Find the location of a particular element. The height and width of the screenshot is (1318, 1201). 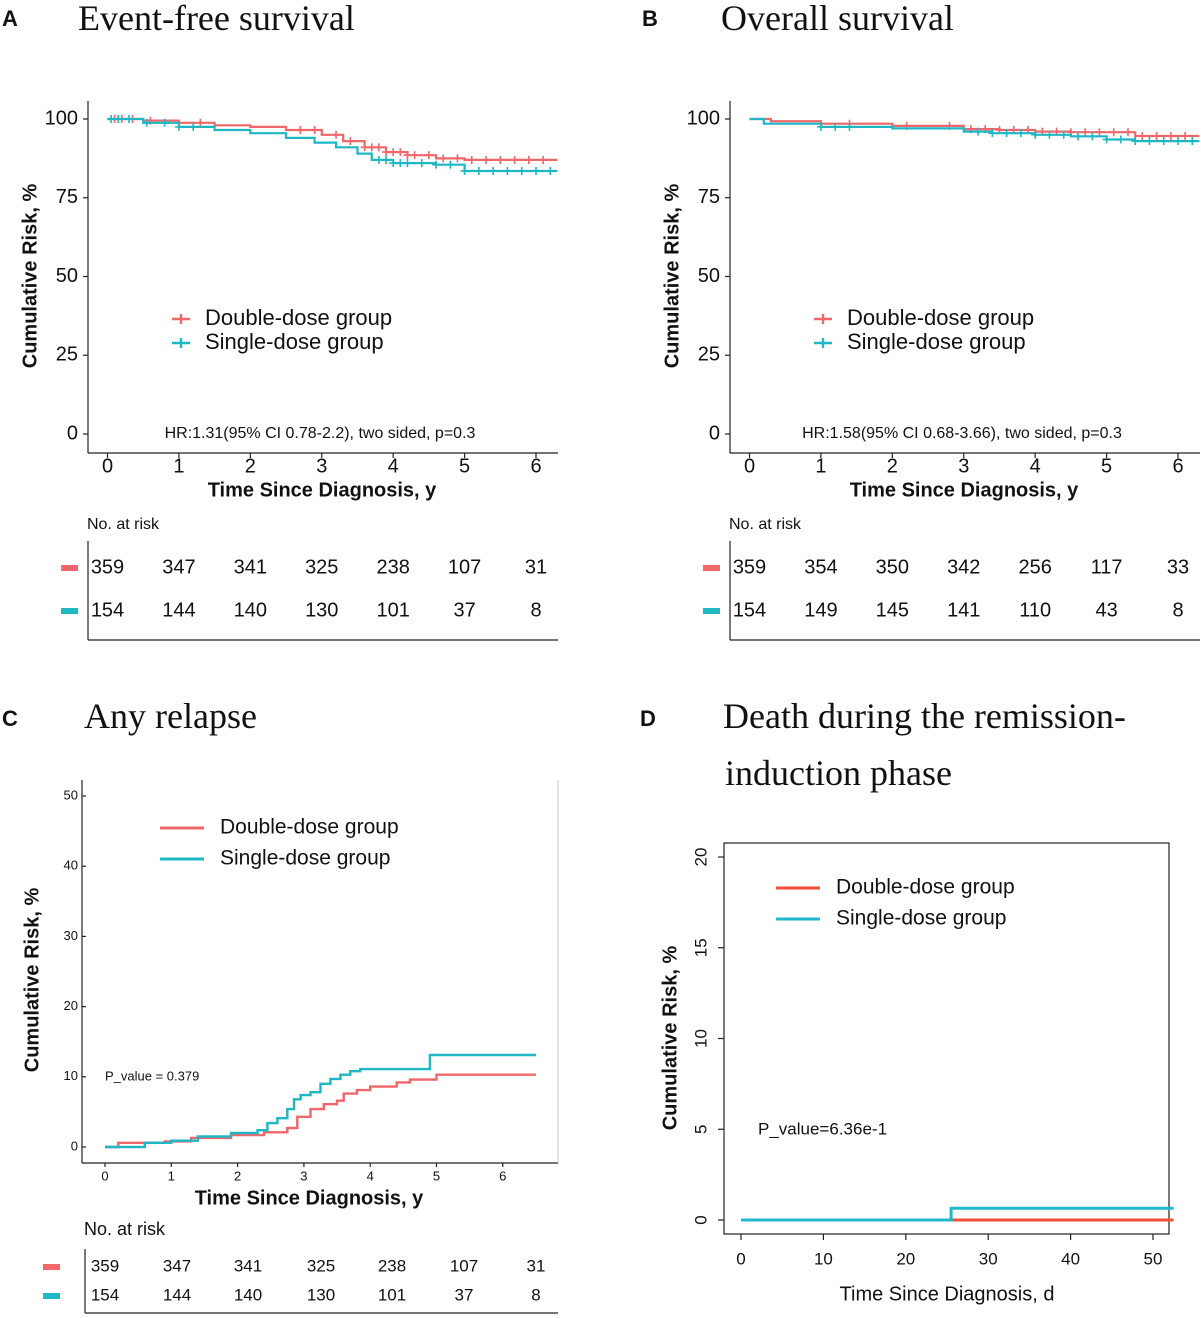

risk-table-value: 107 is located at coordinates (464, 1265).